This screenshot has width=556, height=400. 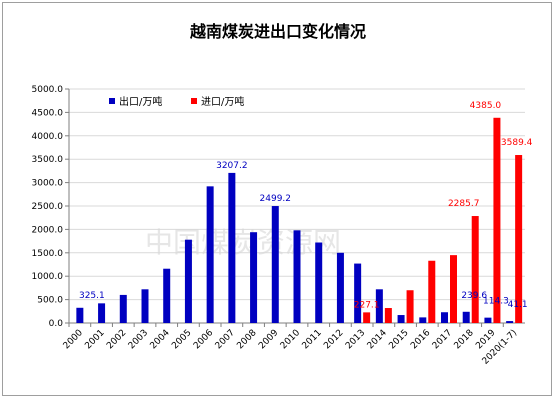 I want to click on x-tick-label: 2015, so click(x=398, y=339).